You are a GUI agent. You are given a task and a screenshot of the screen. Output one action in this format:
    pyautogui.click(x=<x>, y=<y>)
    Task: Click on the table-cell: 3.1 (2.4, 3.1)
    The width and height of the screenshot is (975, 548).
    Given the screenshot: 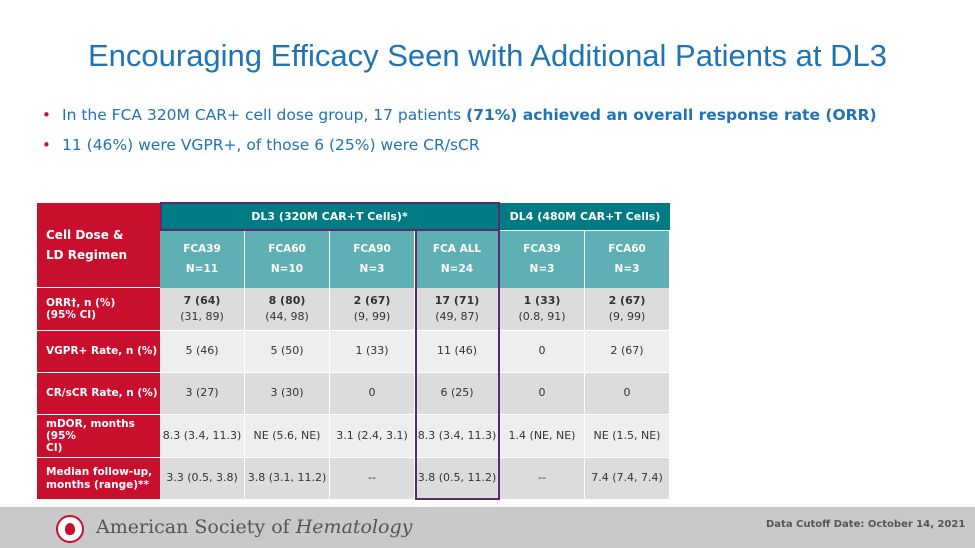 What is the action you would take?
    pyautogui.click(x=372, y=436)
    